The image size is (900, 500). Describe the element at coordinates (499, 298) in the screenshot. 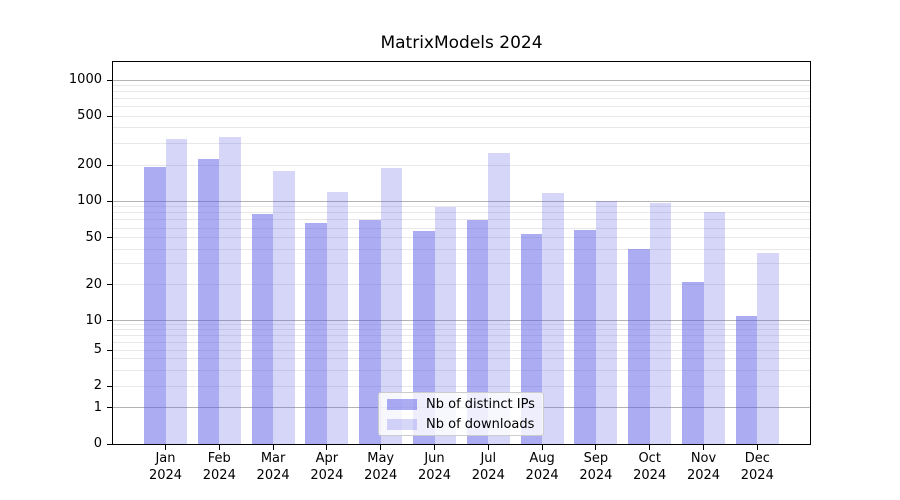

I see `bar-downloads-jul` at that location.